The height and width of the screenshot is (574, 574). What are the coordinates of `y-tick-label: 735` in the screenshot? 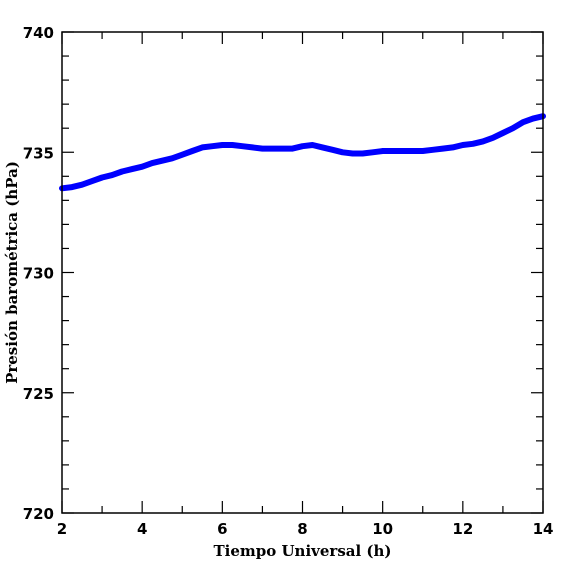 It's located at (38, 153).